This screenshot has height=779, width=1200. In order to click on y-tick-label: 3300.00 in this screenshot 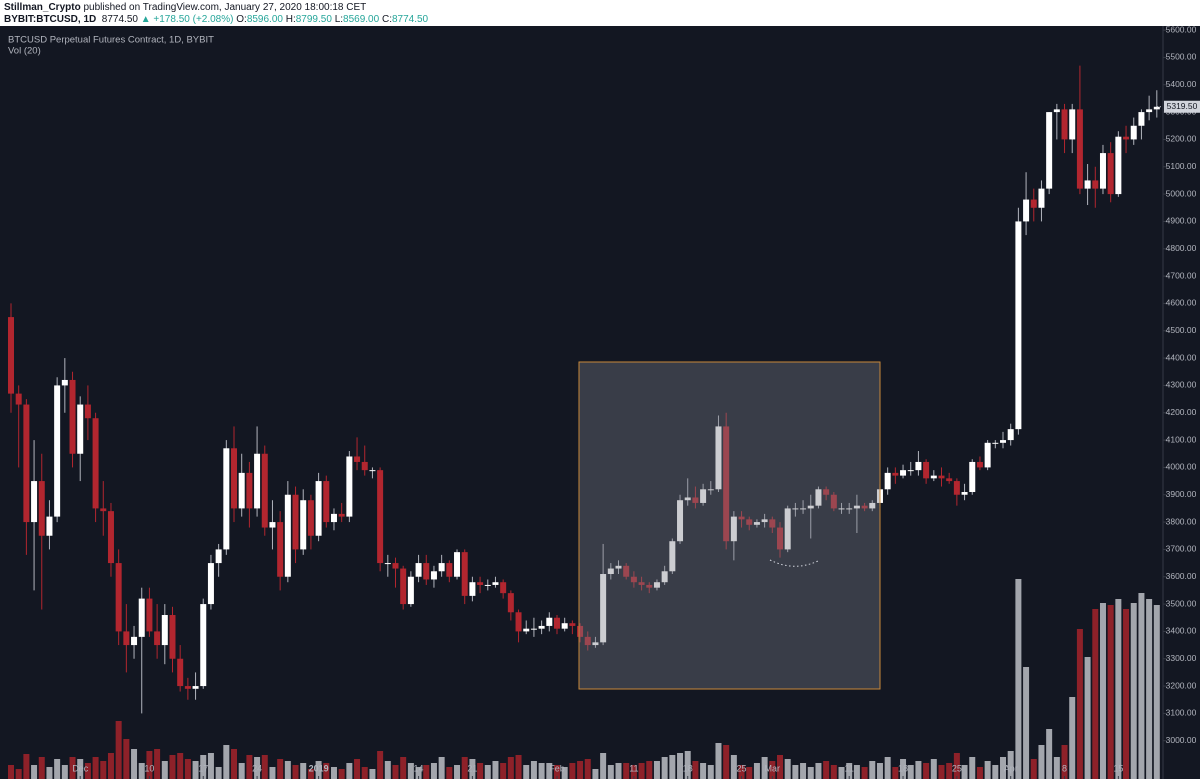, I will do `click(1181, 658)`.